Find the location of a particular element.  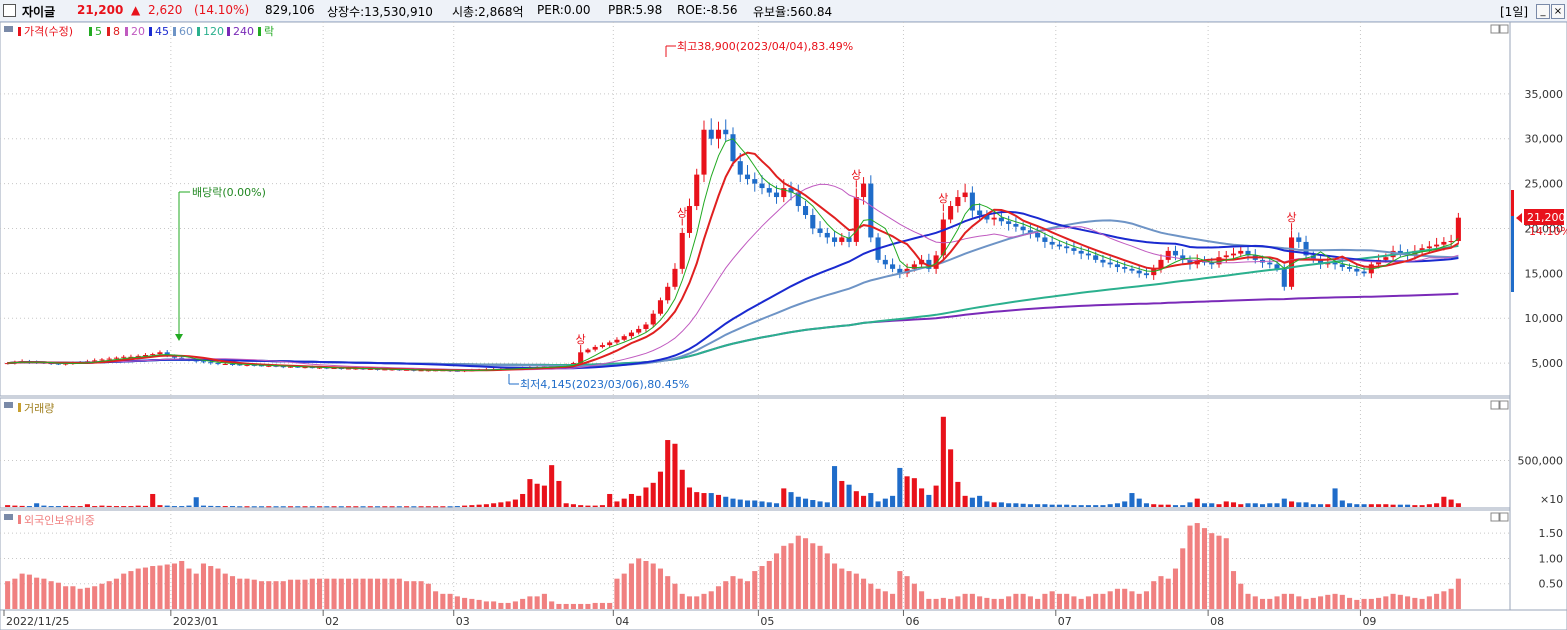

volume-y-tick: 500,000 is located at coordinates (1541, 461).